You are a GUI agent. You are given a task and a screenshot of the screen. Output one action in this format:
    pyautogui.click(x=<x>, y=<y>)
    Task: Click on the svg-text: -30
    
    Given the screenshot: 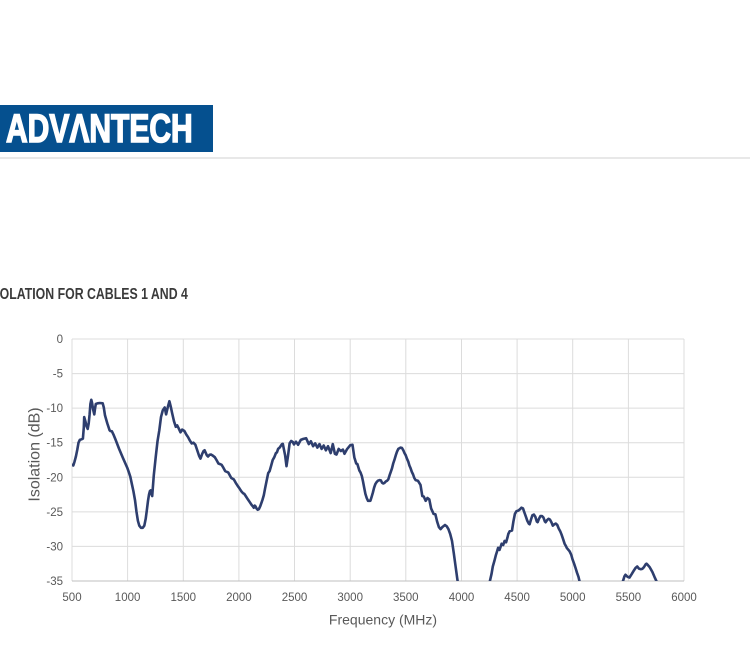 What is the action you would take?
    pyautogui.click(x=54, y=547)
    